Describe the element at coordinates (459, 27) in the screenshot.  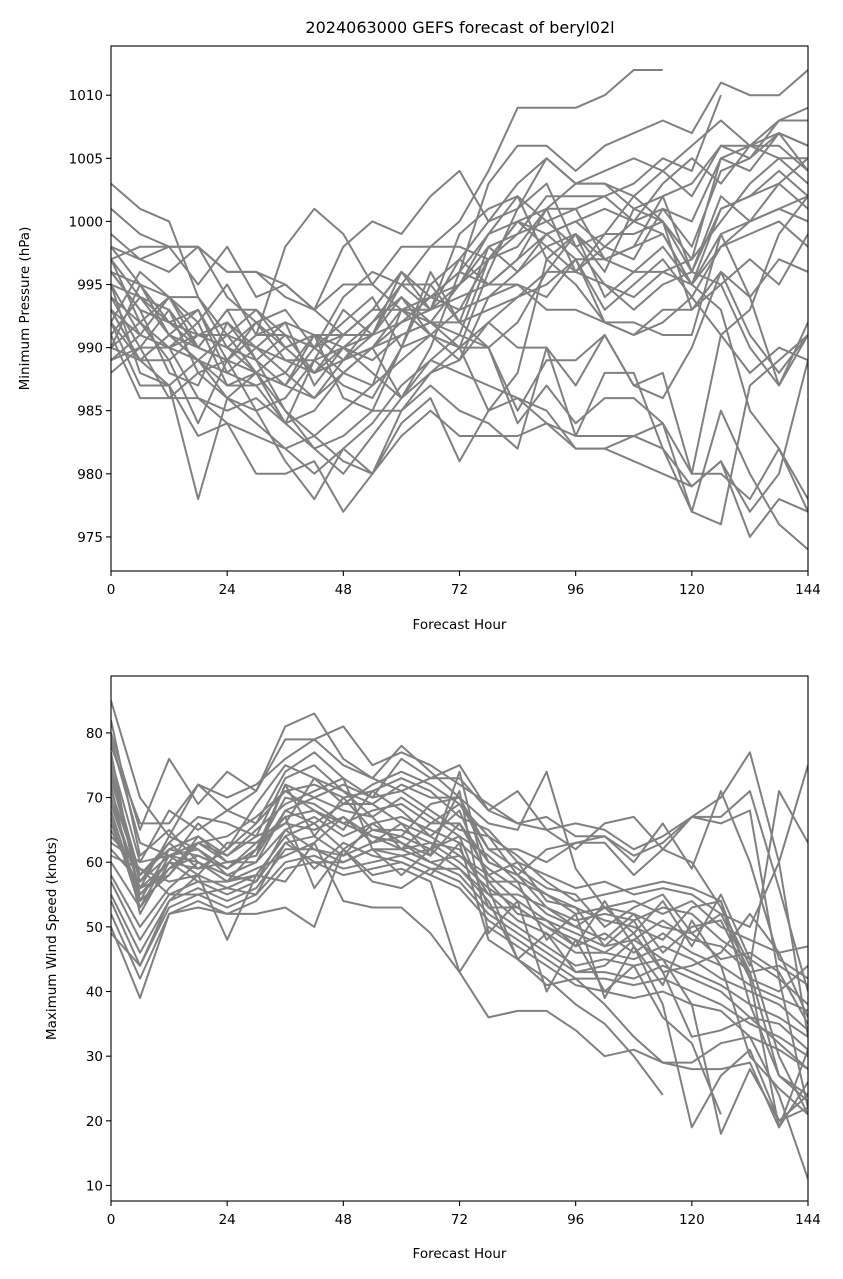
I see `chart-title: 2024063000 GEFS forecast of beryl02l` at that location.